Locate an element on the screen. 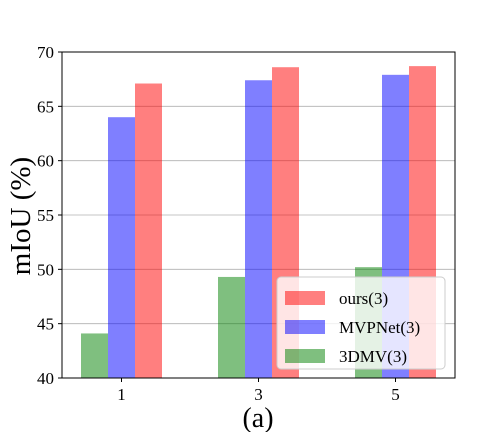 The width and height of the screenshot is (504, 432). y-tick-label: 65 is located at coordinates (45, 106).